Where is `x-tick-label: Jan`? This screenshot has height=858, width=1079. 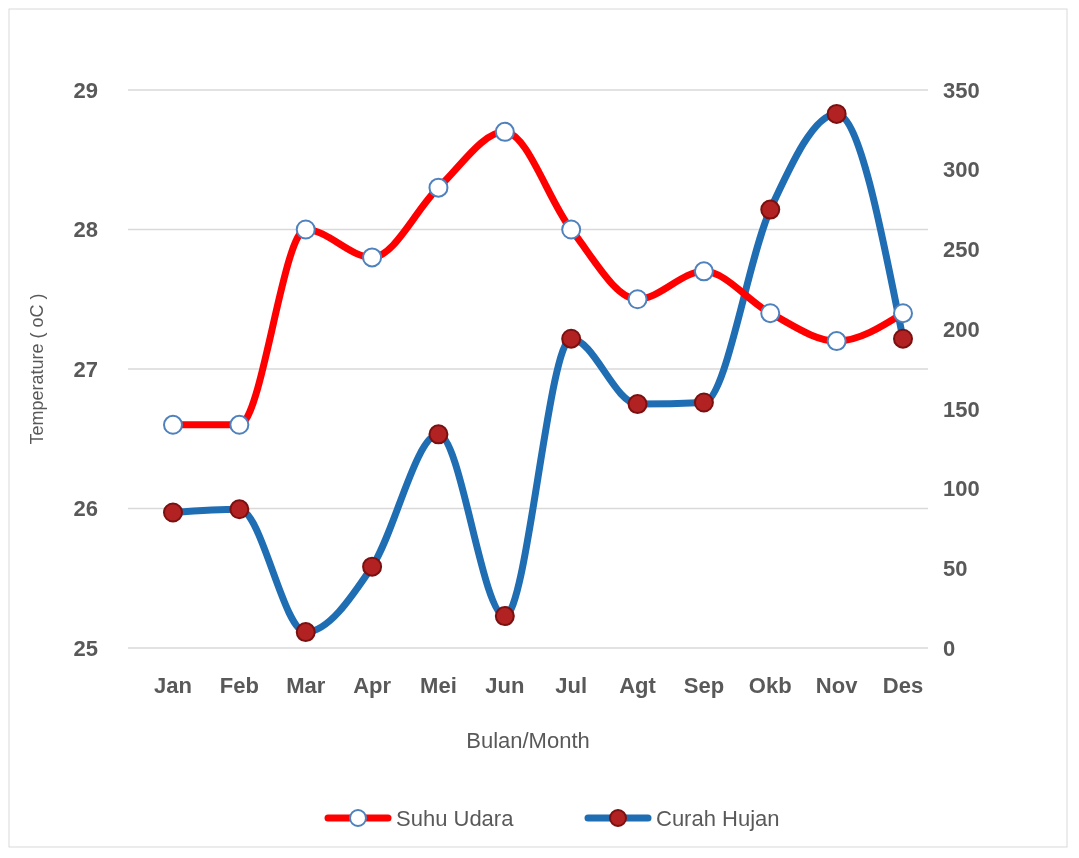
x-tick-label: Jan is located at coordinates (173, 685).